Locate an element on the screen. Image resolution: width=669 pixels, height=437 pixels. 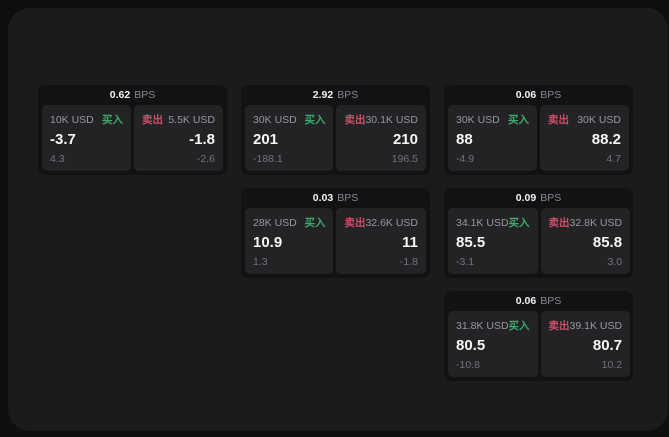
card-header: 0.03 BPS is located at coordinates (335, 198).